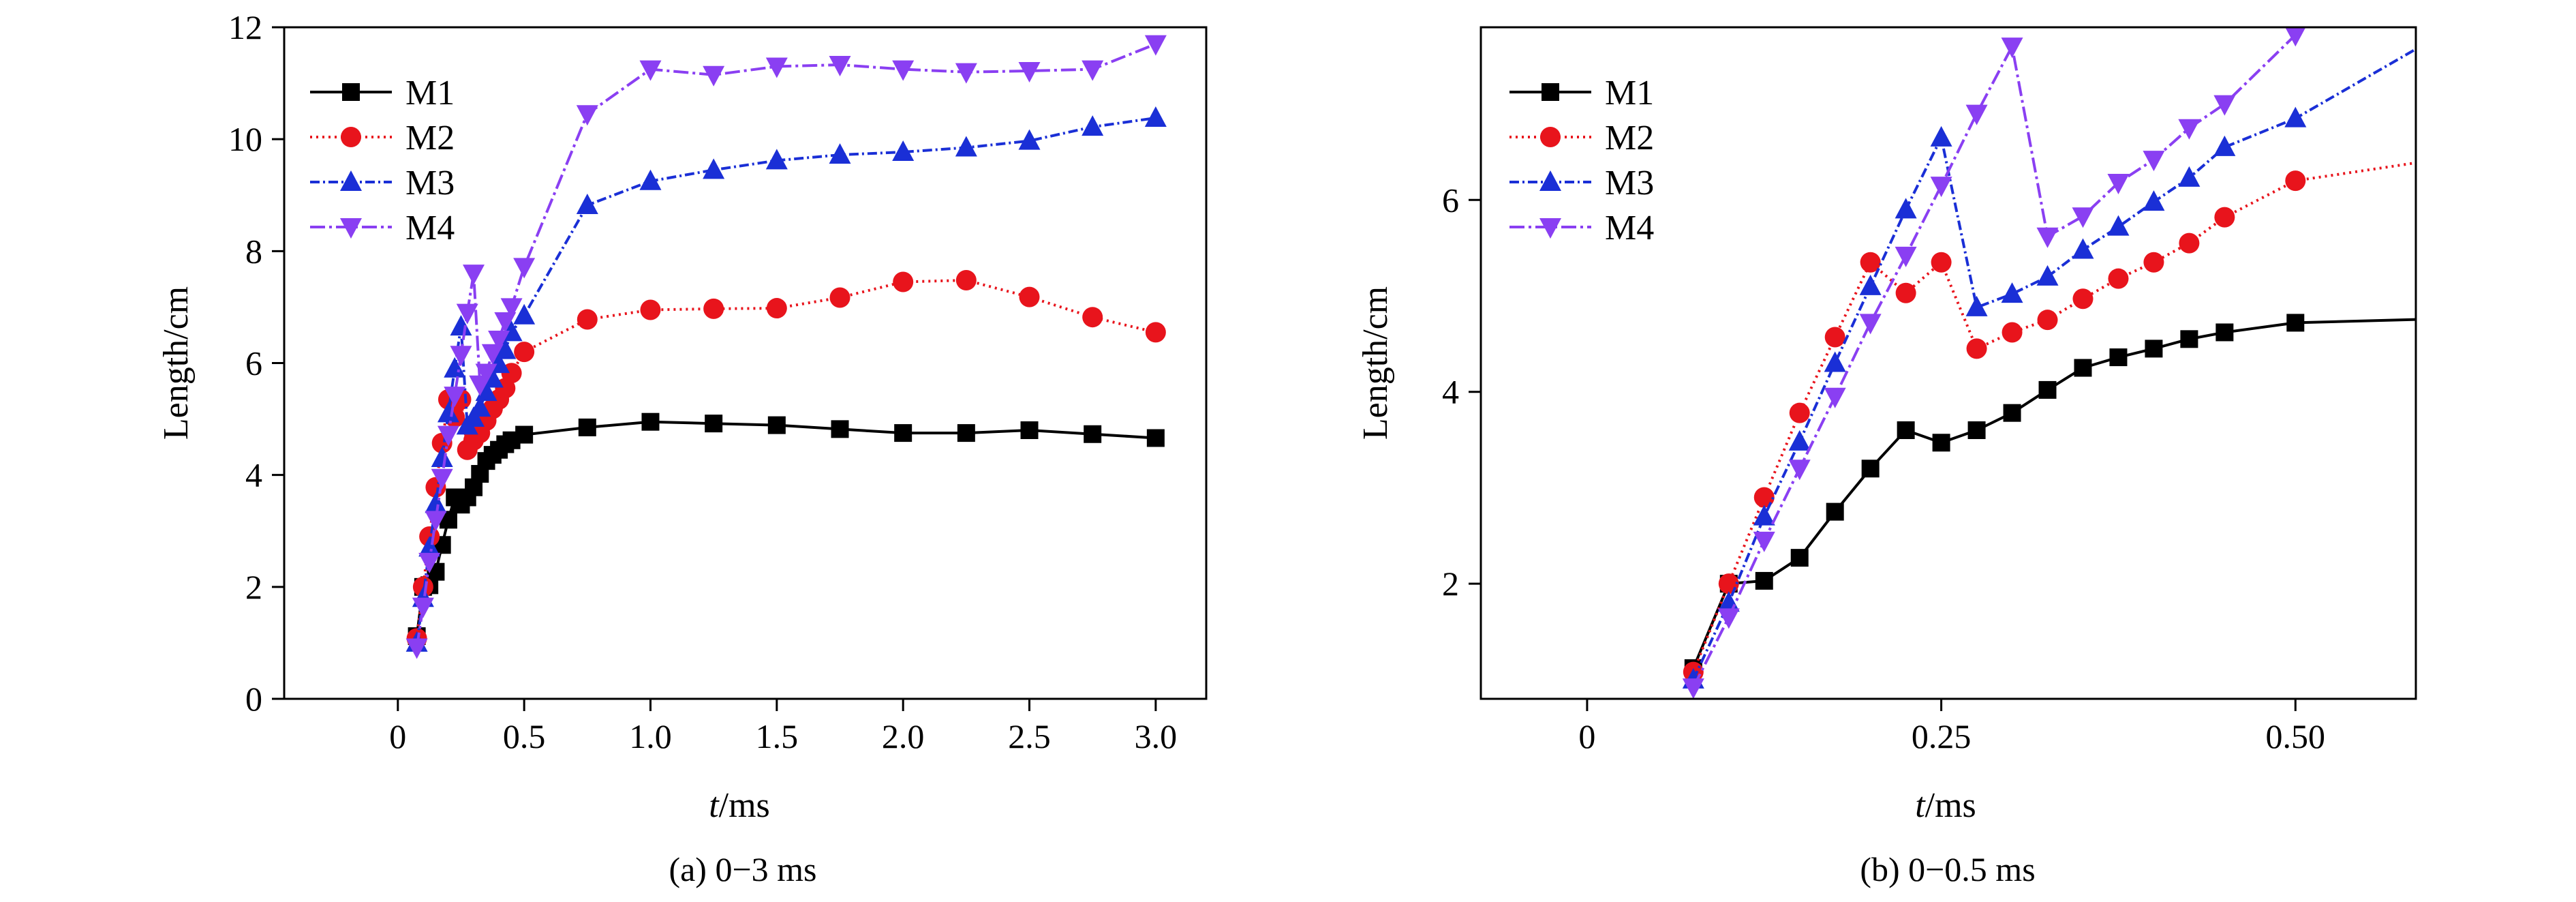 The height and width of the screenshot is (902, 2576). What do you see at coordinates (777, 736) in the screenshot?
I see `x-tick-label: 1.5` at bounding box center [777, 736].